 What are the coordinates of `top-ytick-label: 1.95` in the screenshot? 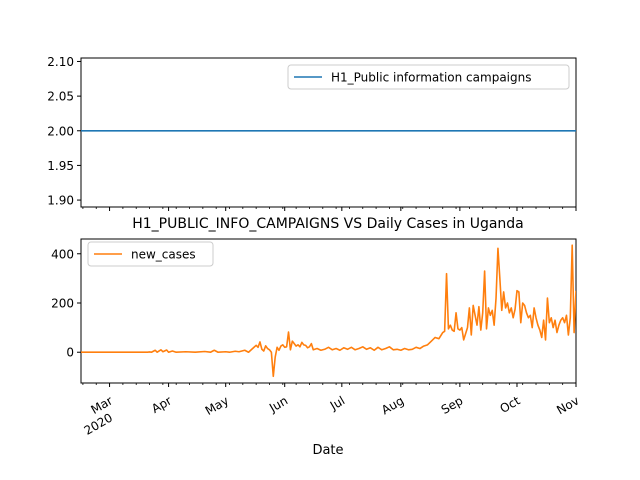 It's located at (60, 166).